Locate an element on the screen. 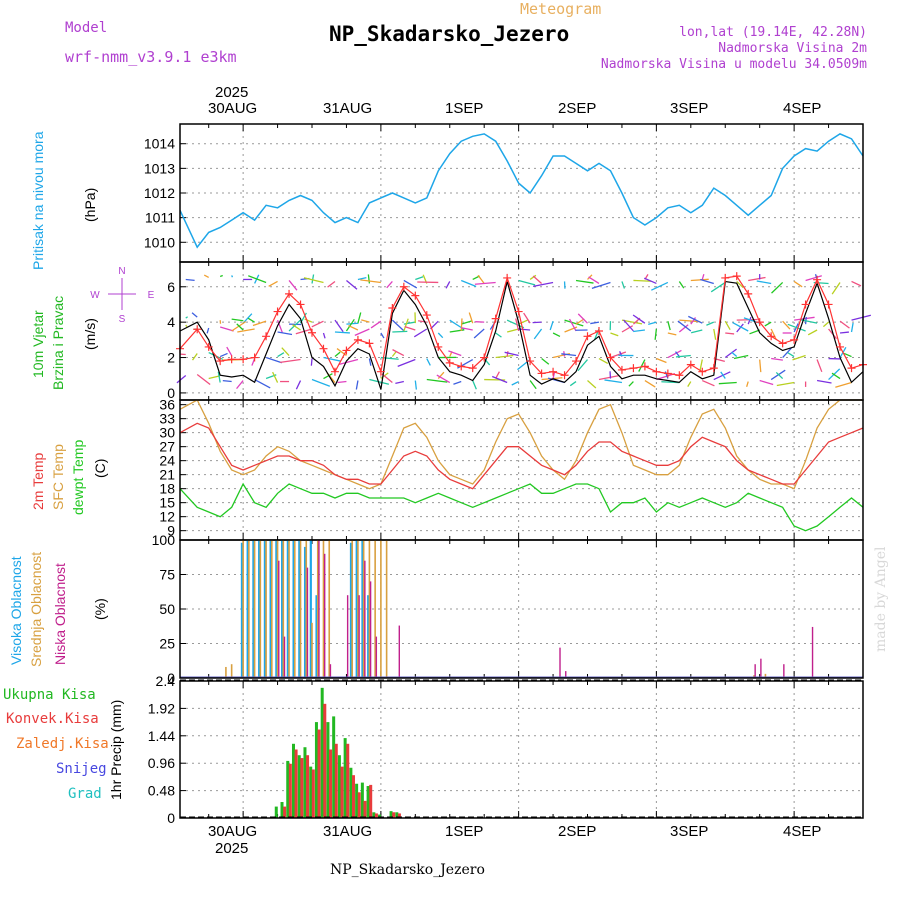 The image size is (900, 900). 2m-temp-line is located at coordinates (521, 456).